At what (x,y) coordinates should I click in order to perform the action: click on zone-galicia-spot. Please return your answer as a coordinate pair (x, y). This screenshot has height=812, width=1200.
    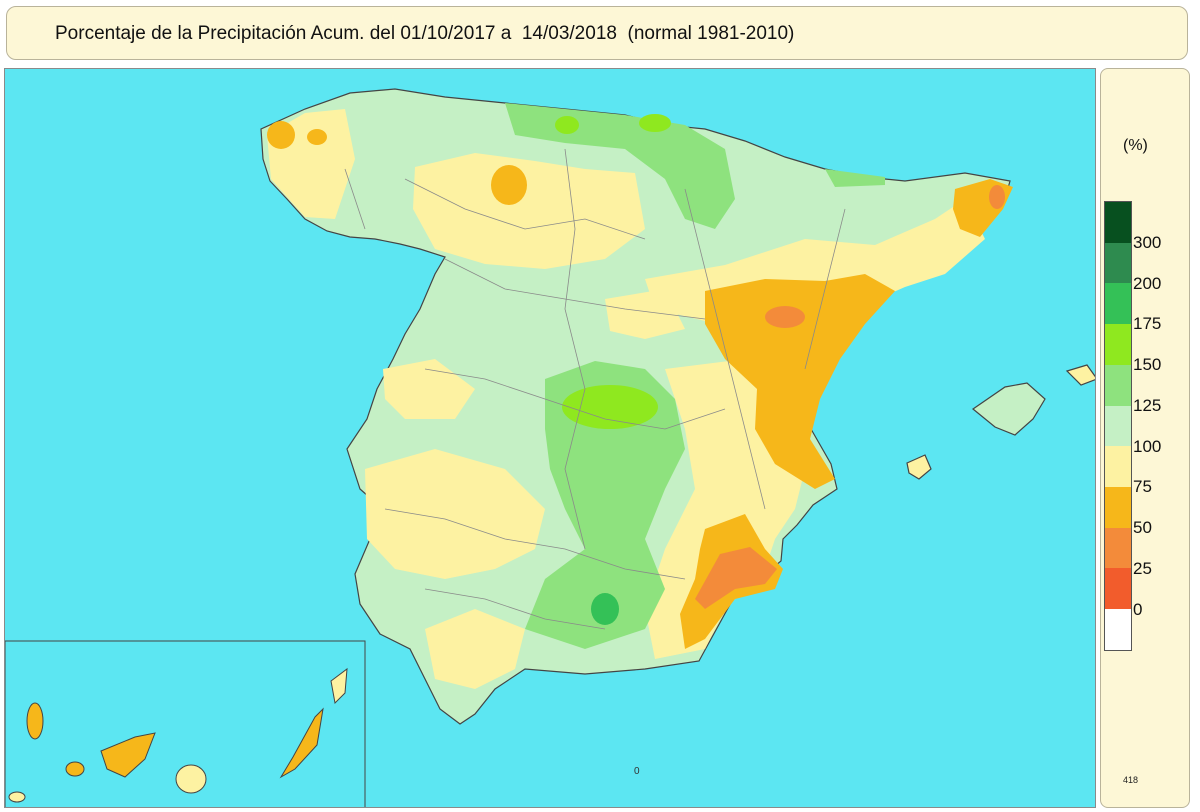
    Looking at the image, I should click on (281, 135).